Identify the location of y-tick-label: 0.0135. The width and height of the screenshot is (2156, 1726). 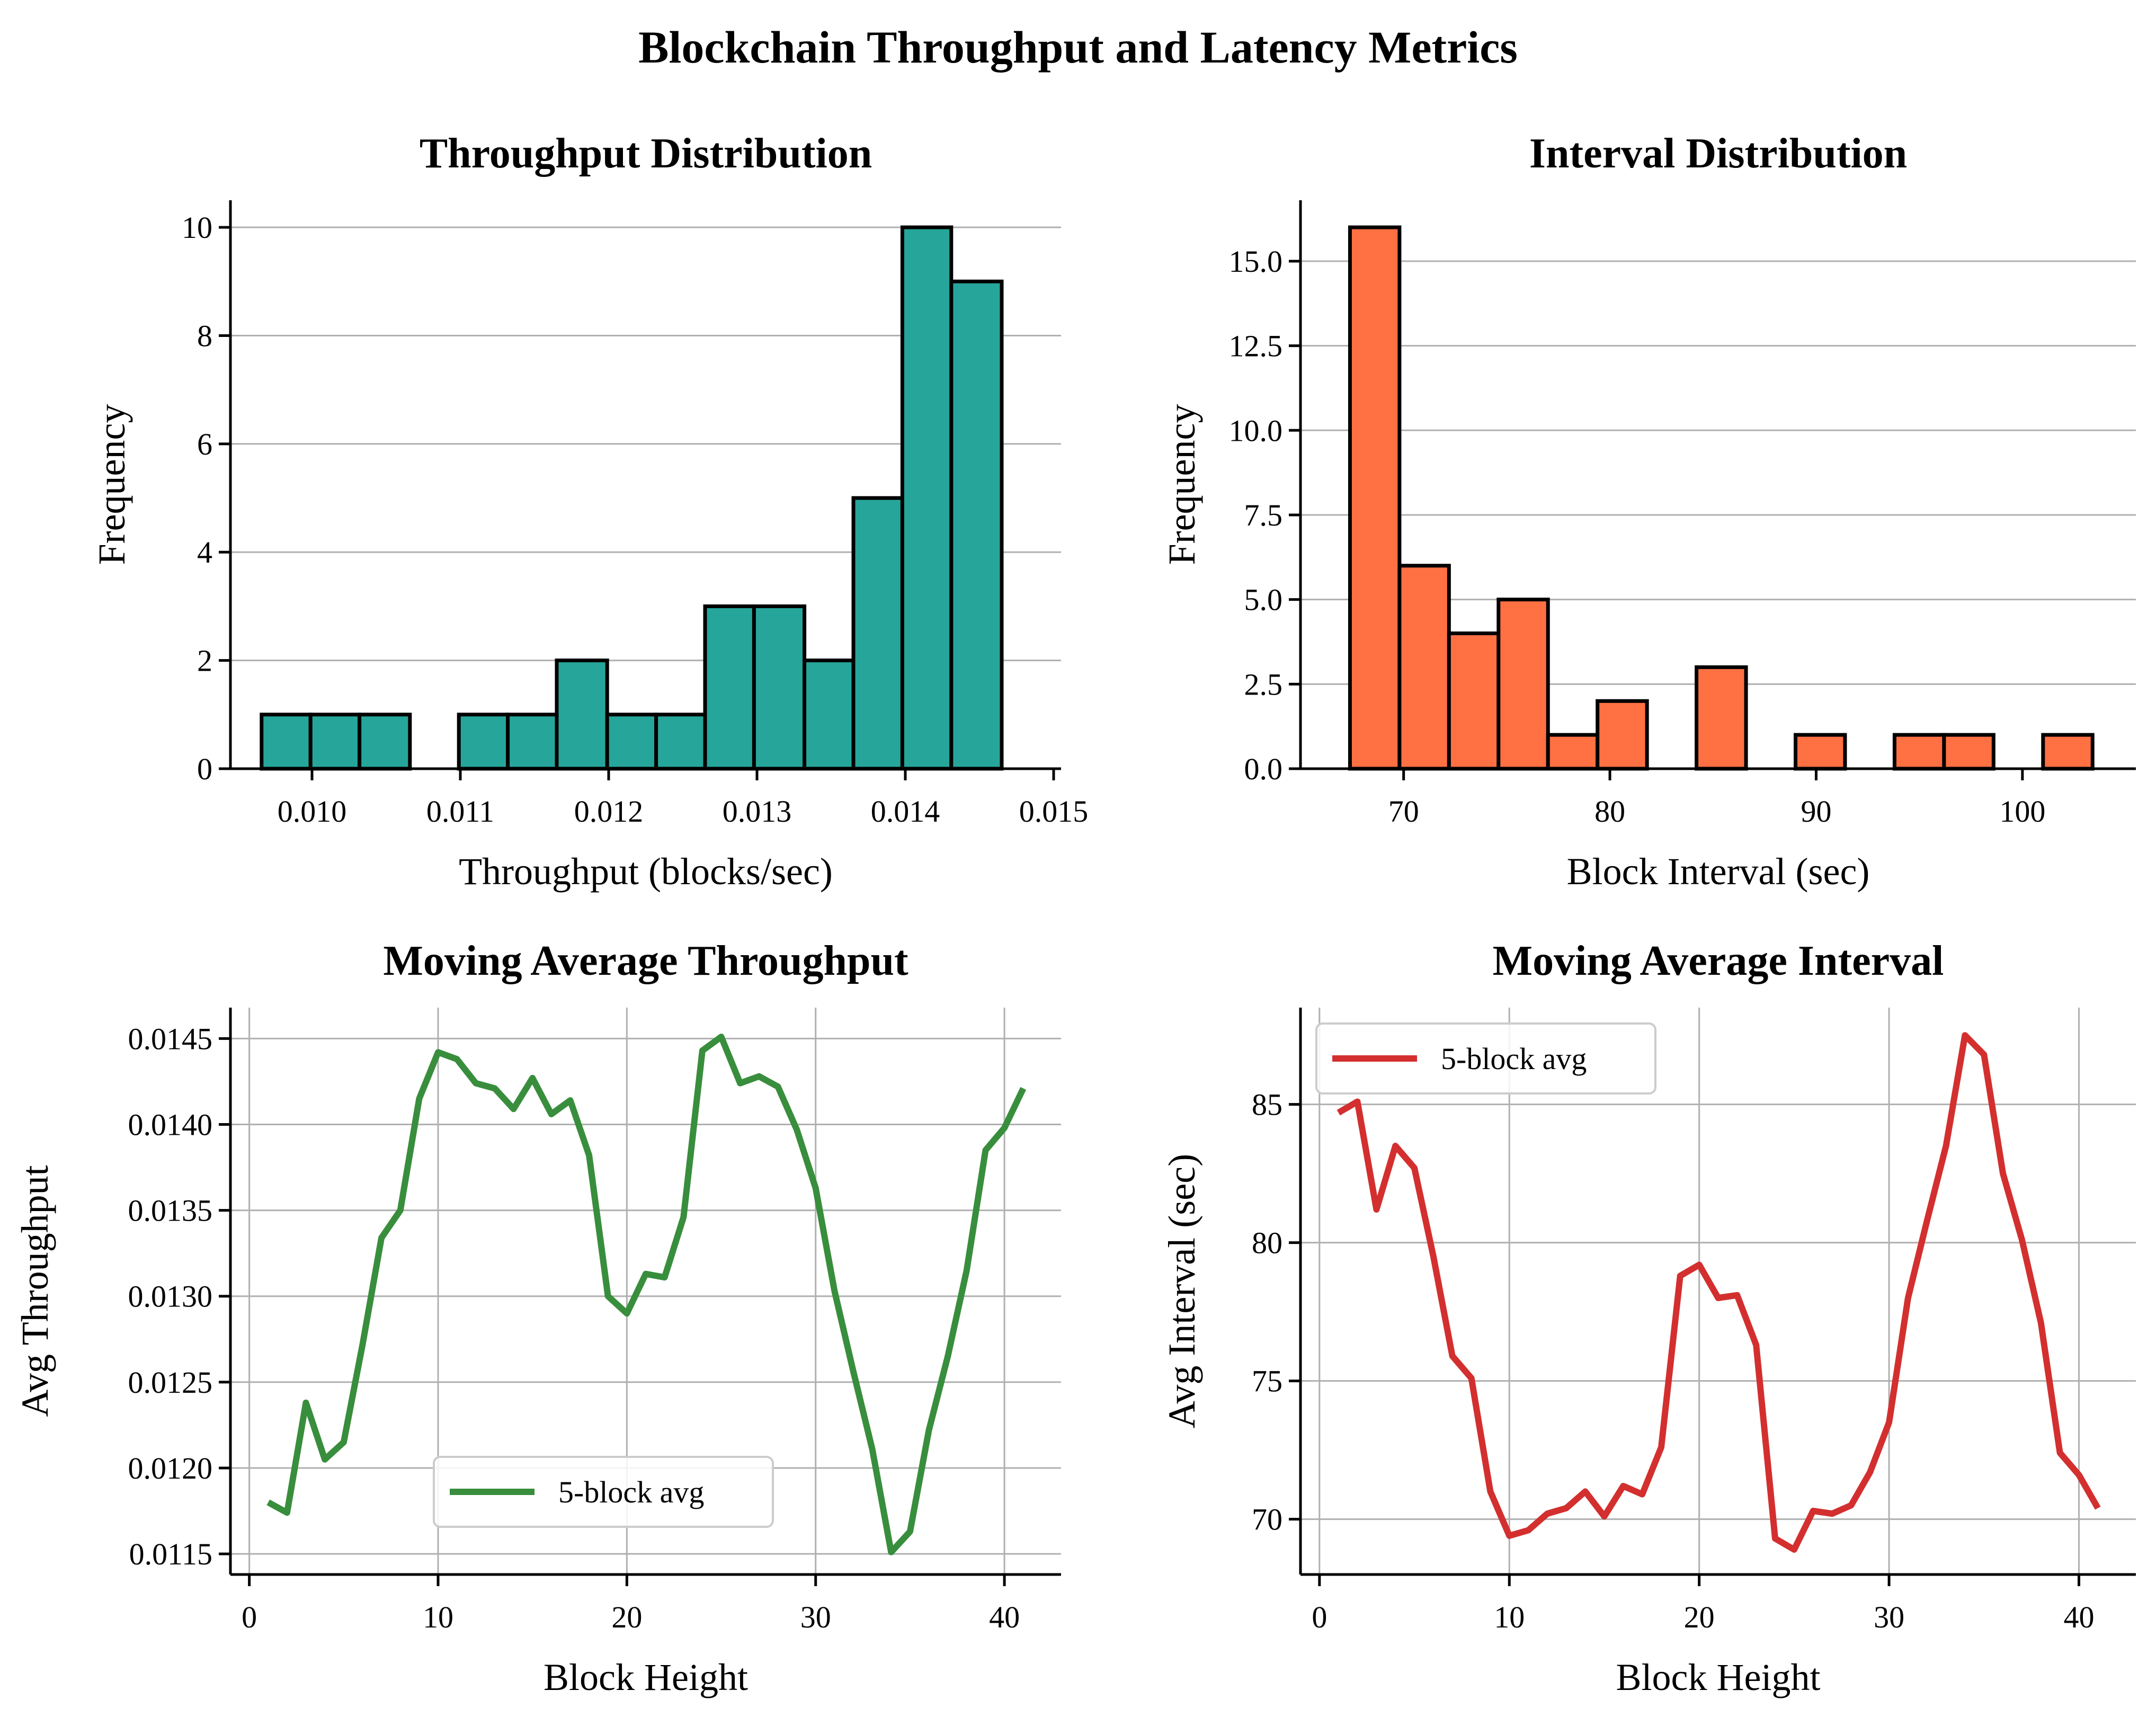
(170, 1211).